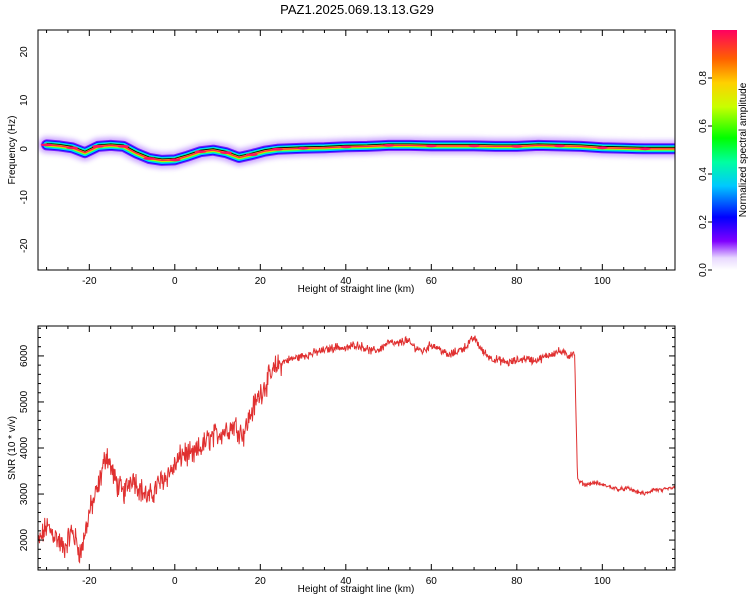 Image resolution: width=750 pixels, height=600 pixels. Describe the element at coordinates (24, 245) in the screenshot. I see `spectrogram-y-tick-label: -20` at that location.